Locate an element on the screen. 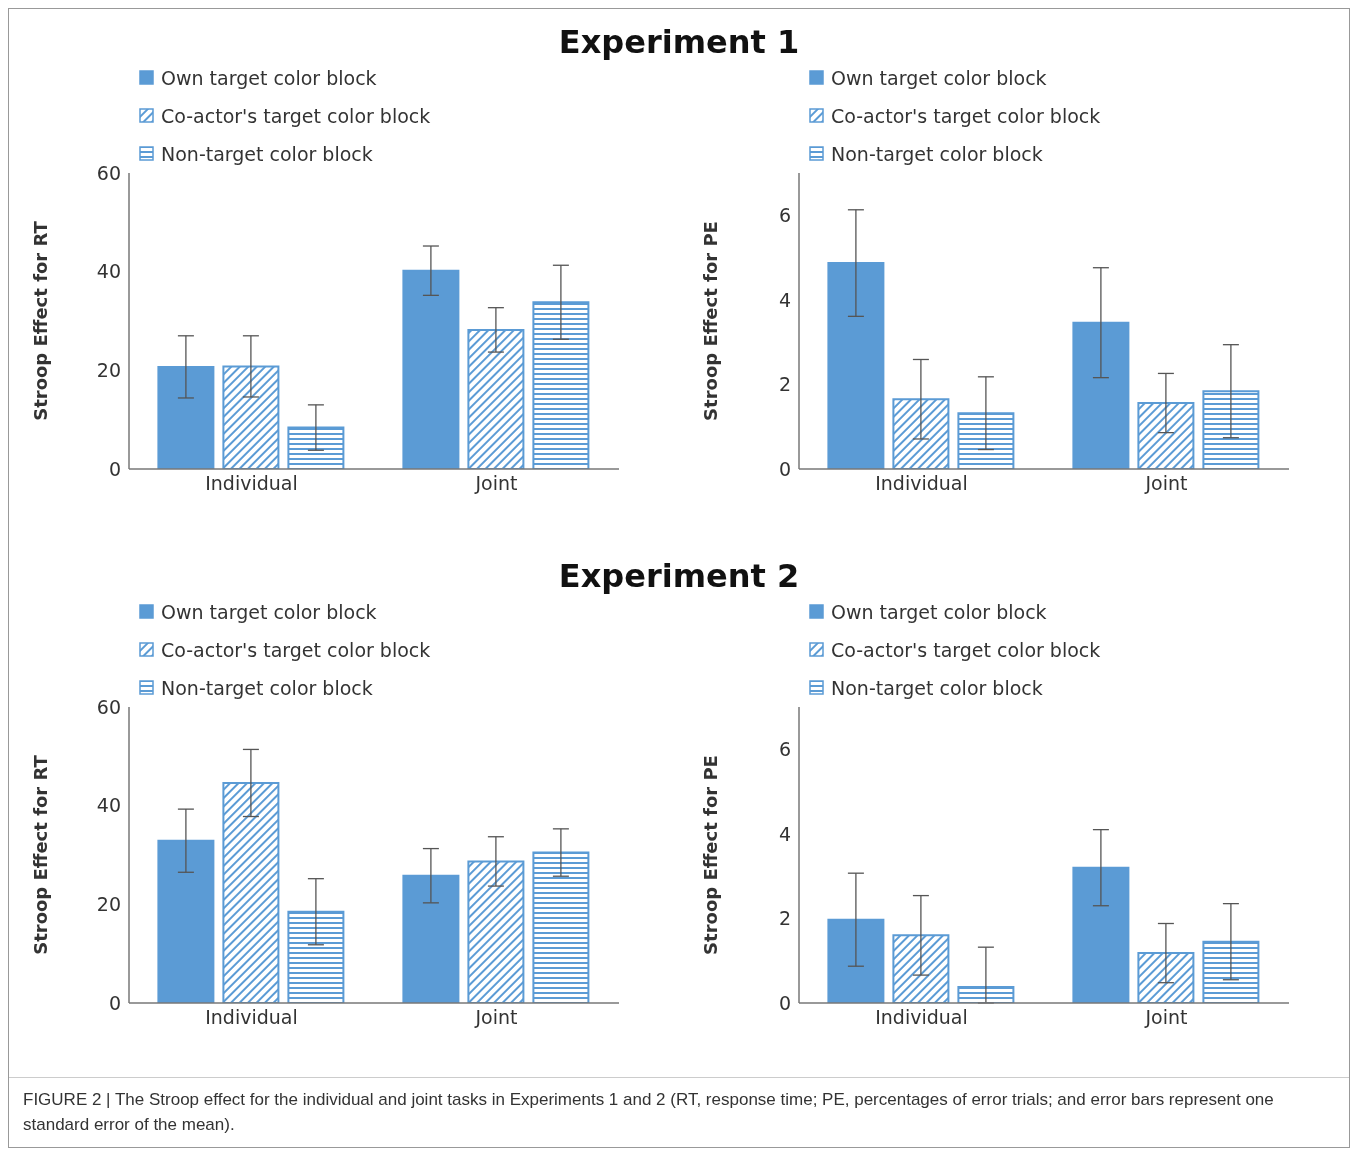  caption: FIGURE 2 | The Stroop effect for the individual and joint tasks in Experiments 1 and 2 (RT, response time; PE, percentages of error trials; and error bars represent one standard error of the mean). is located at coordinates (679, 1112).